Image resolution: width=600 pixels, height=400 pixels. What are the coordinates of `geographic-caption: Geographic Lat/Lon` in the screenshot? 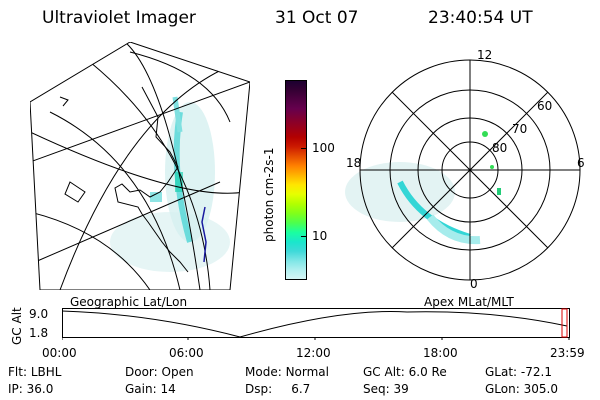 It's located at (129, 302).